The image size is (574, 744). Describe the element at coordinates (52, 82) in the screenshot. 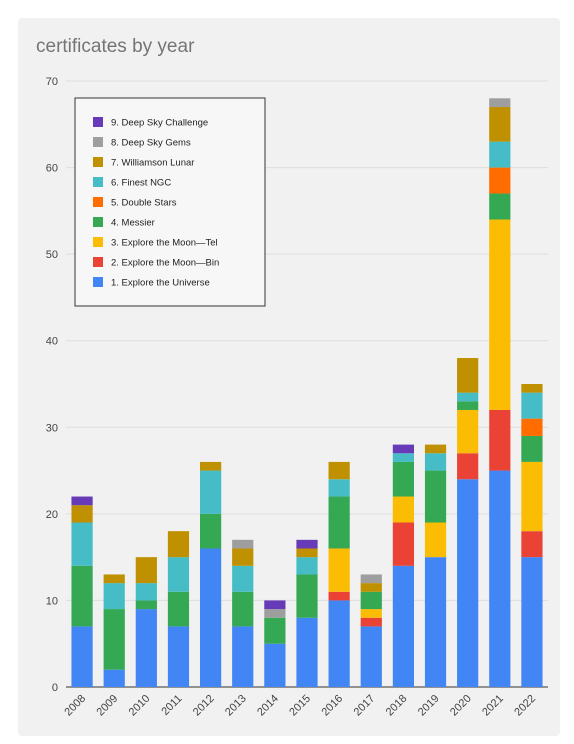

I see `y-tick-label: 70` at that location.